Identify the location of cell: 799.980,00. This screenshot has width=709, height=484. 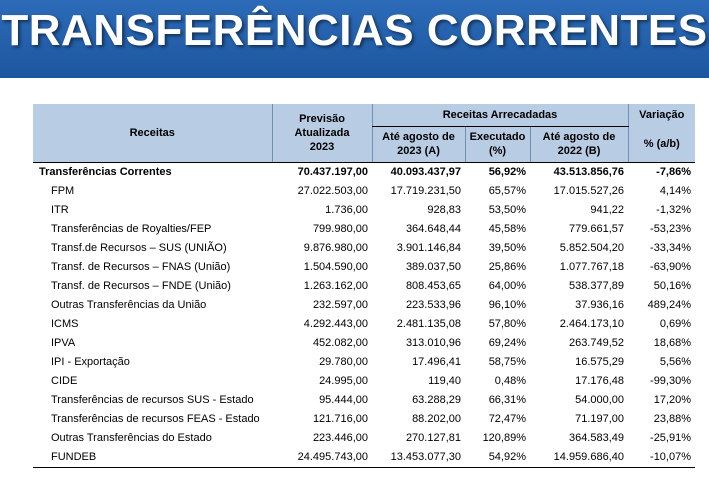
(340, 229).